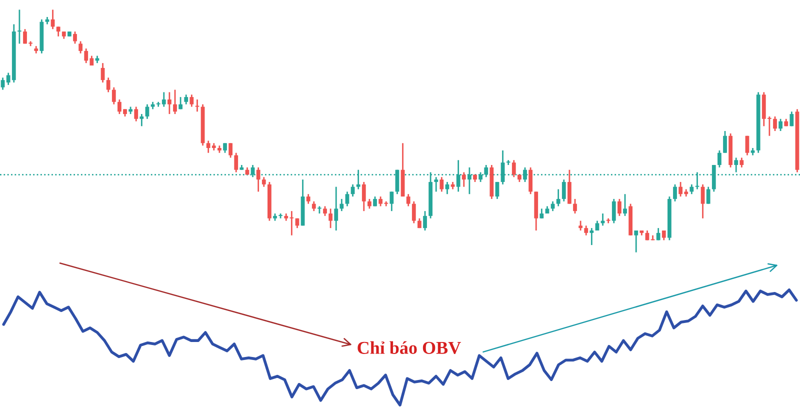 This screenshot has width=800, height=417. Describe the element at coordinates (409, 347) in the screenshot. I see `annotation: Chỉ báo OBV` at that location.